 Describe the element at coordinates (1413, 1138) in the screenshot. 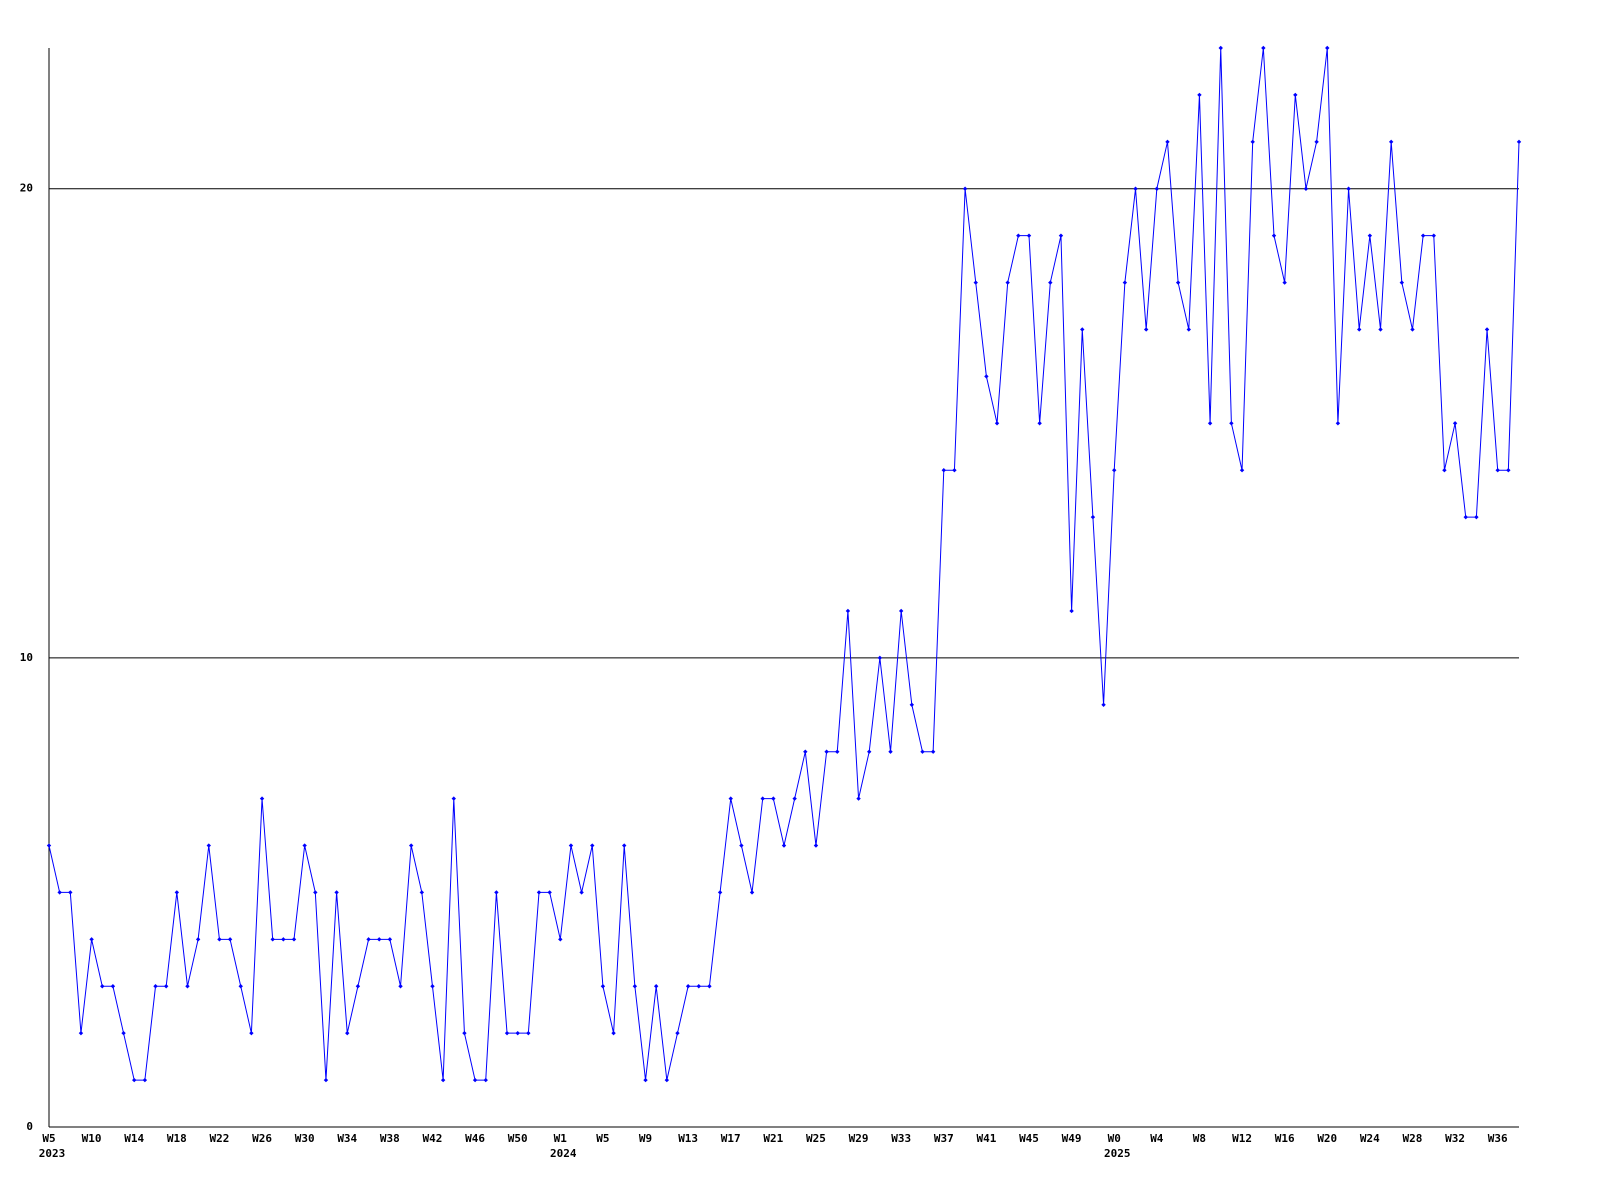

I see `x-tick-label: W28` at that location.